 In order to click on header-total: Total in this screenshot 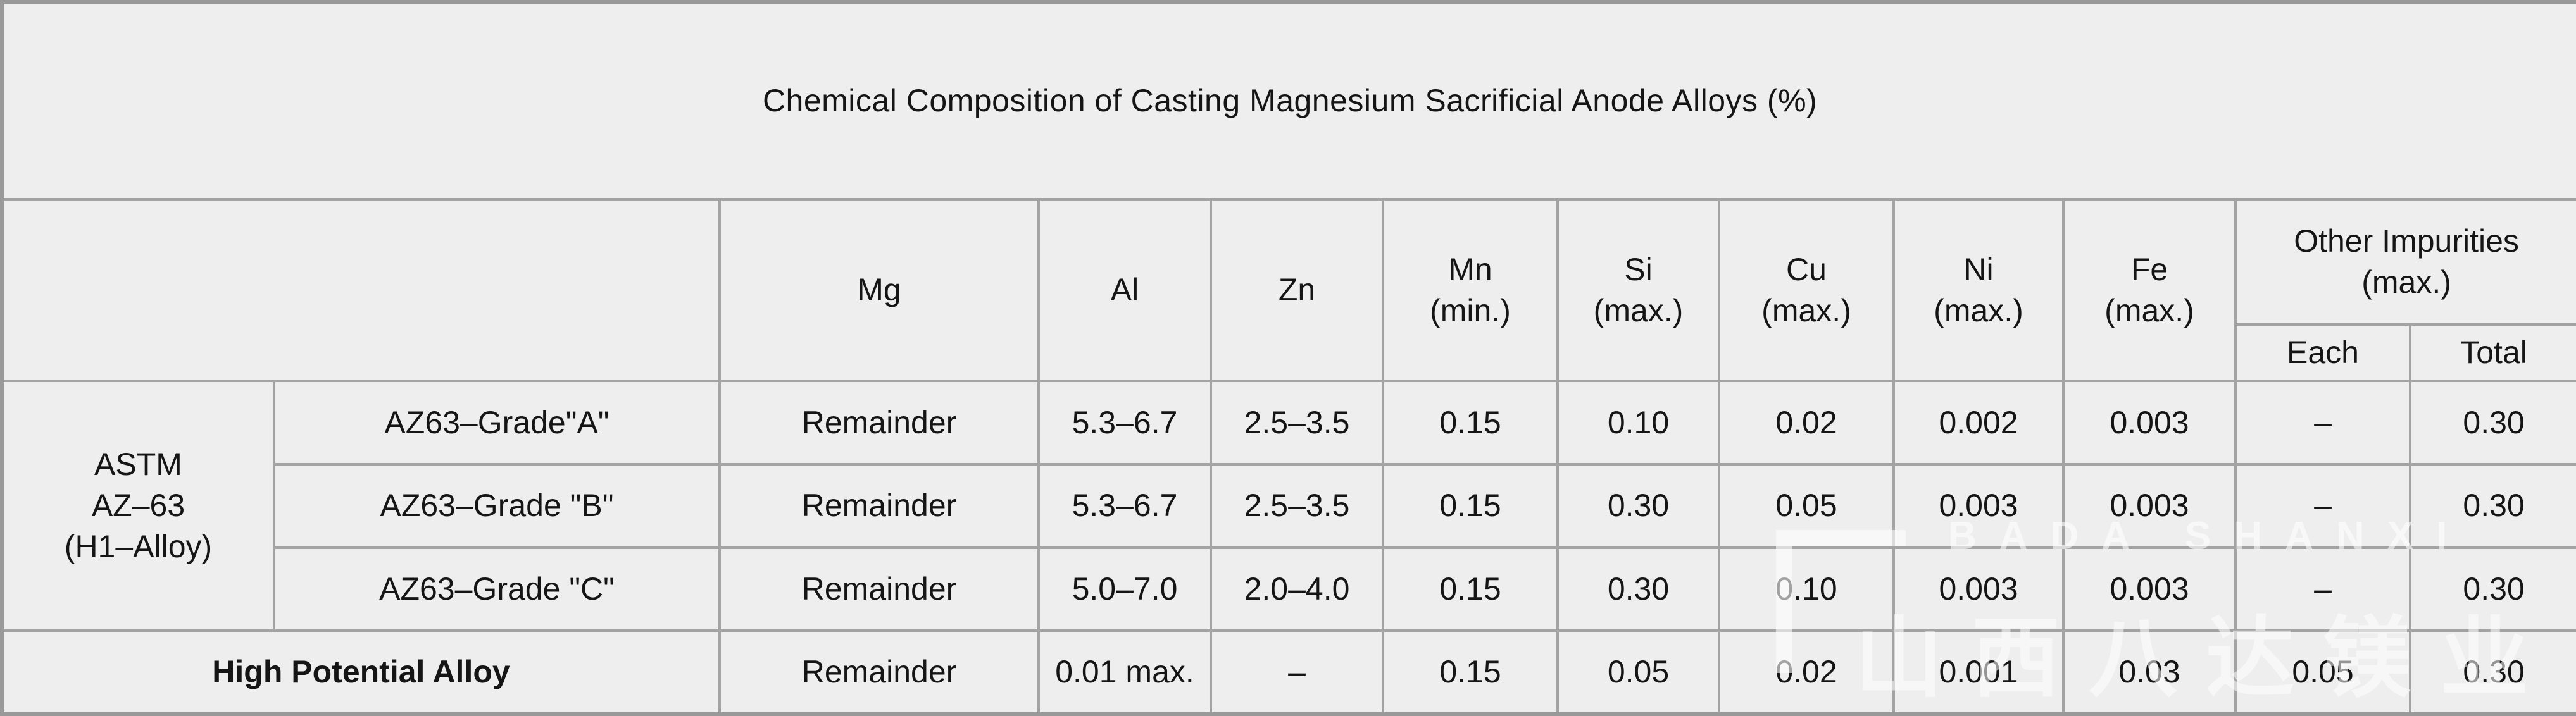, I will do `click(2492, 353)`.